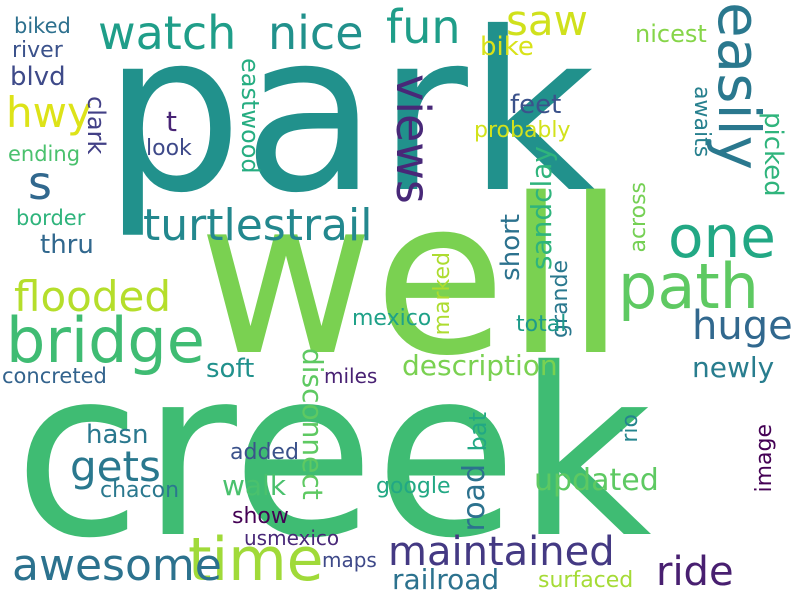 Image resolution: width=800 pixels, height=600 pixels. Describe the element at coordinates (264, 452) in the screenshot. I see `word-added: added` at that location.